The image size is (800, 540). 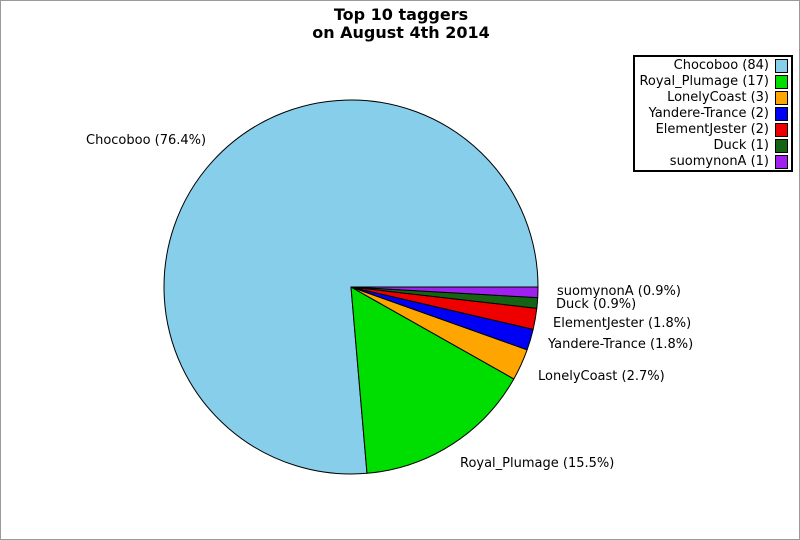 I want to click on pie-label-chocoboo: Chocoboo (76.4%), so click(x=146, y=140).